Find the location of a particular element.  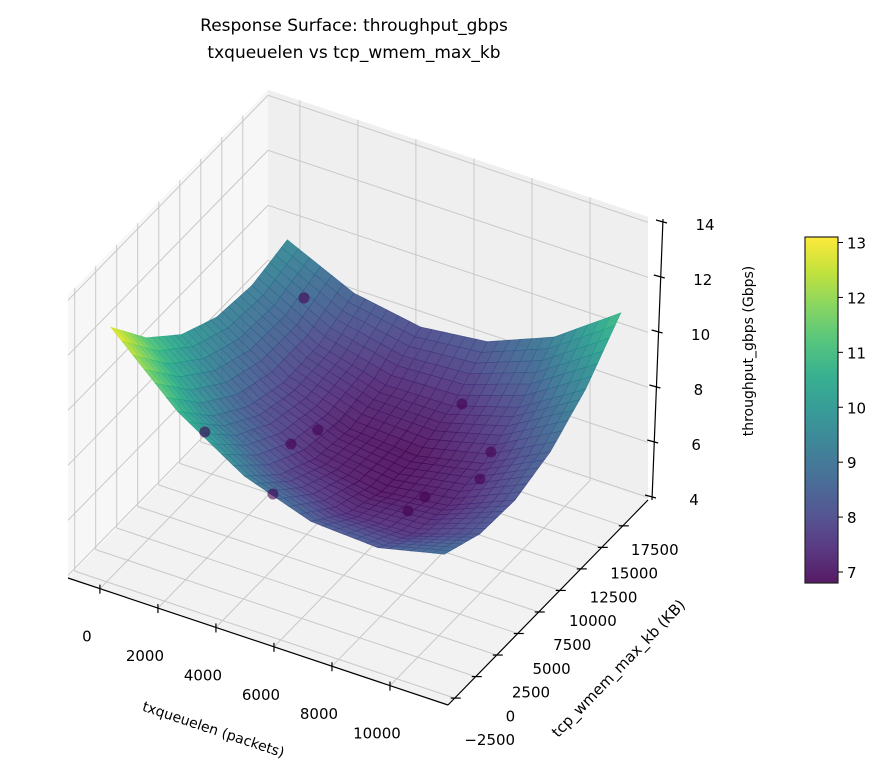

scatter-points is located at coordinates (348, 404).